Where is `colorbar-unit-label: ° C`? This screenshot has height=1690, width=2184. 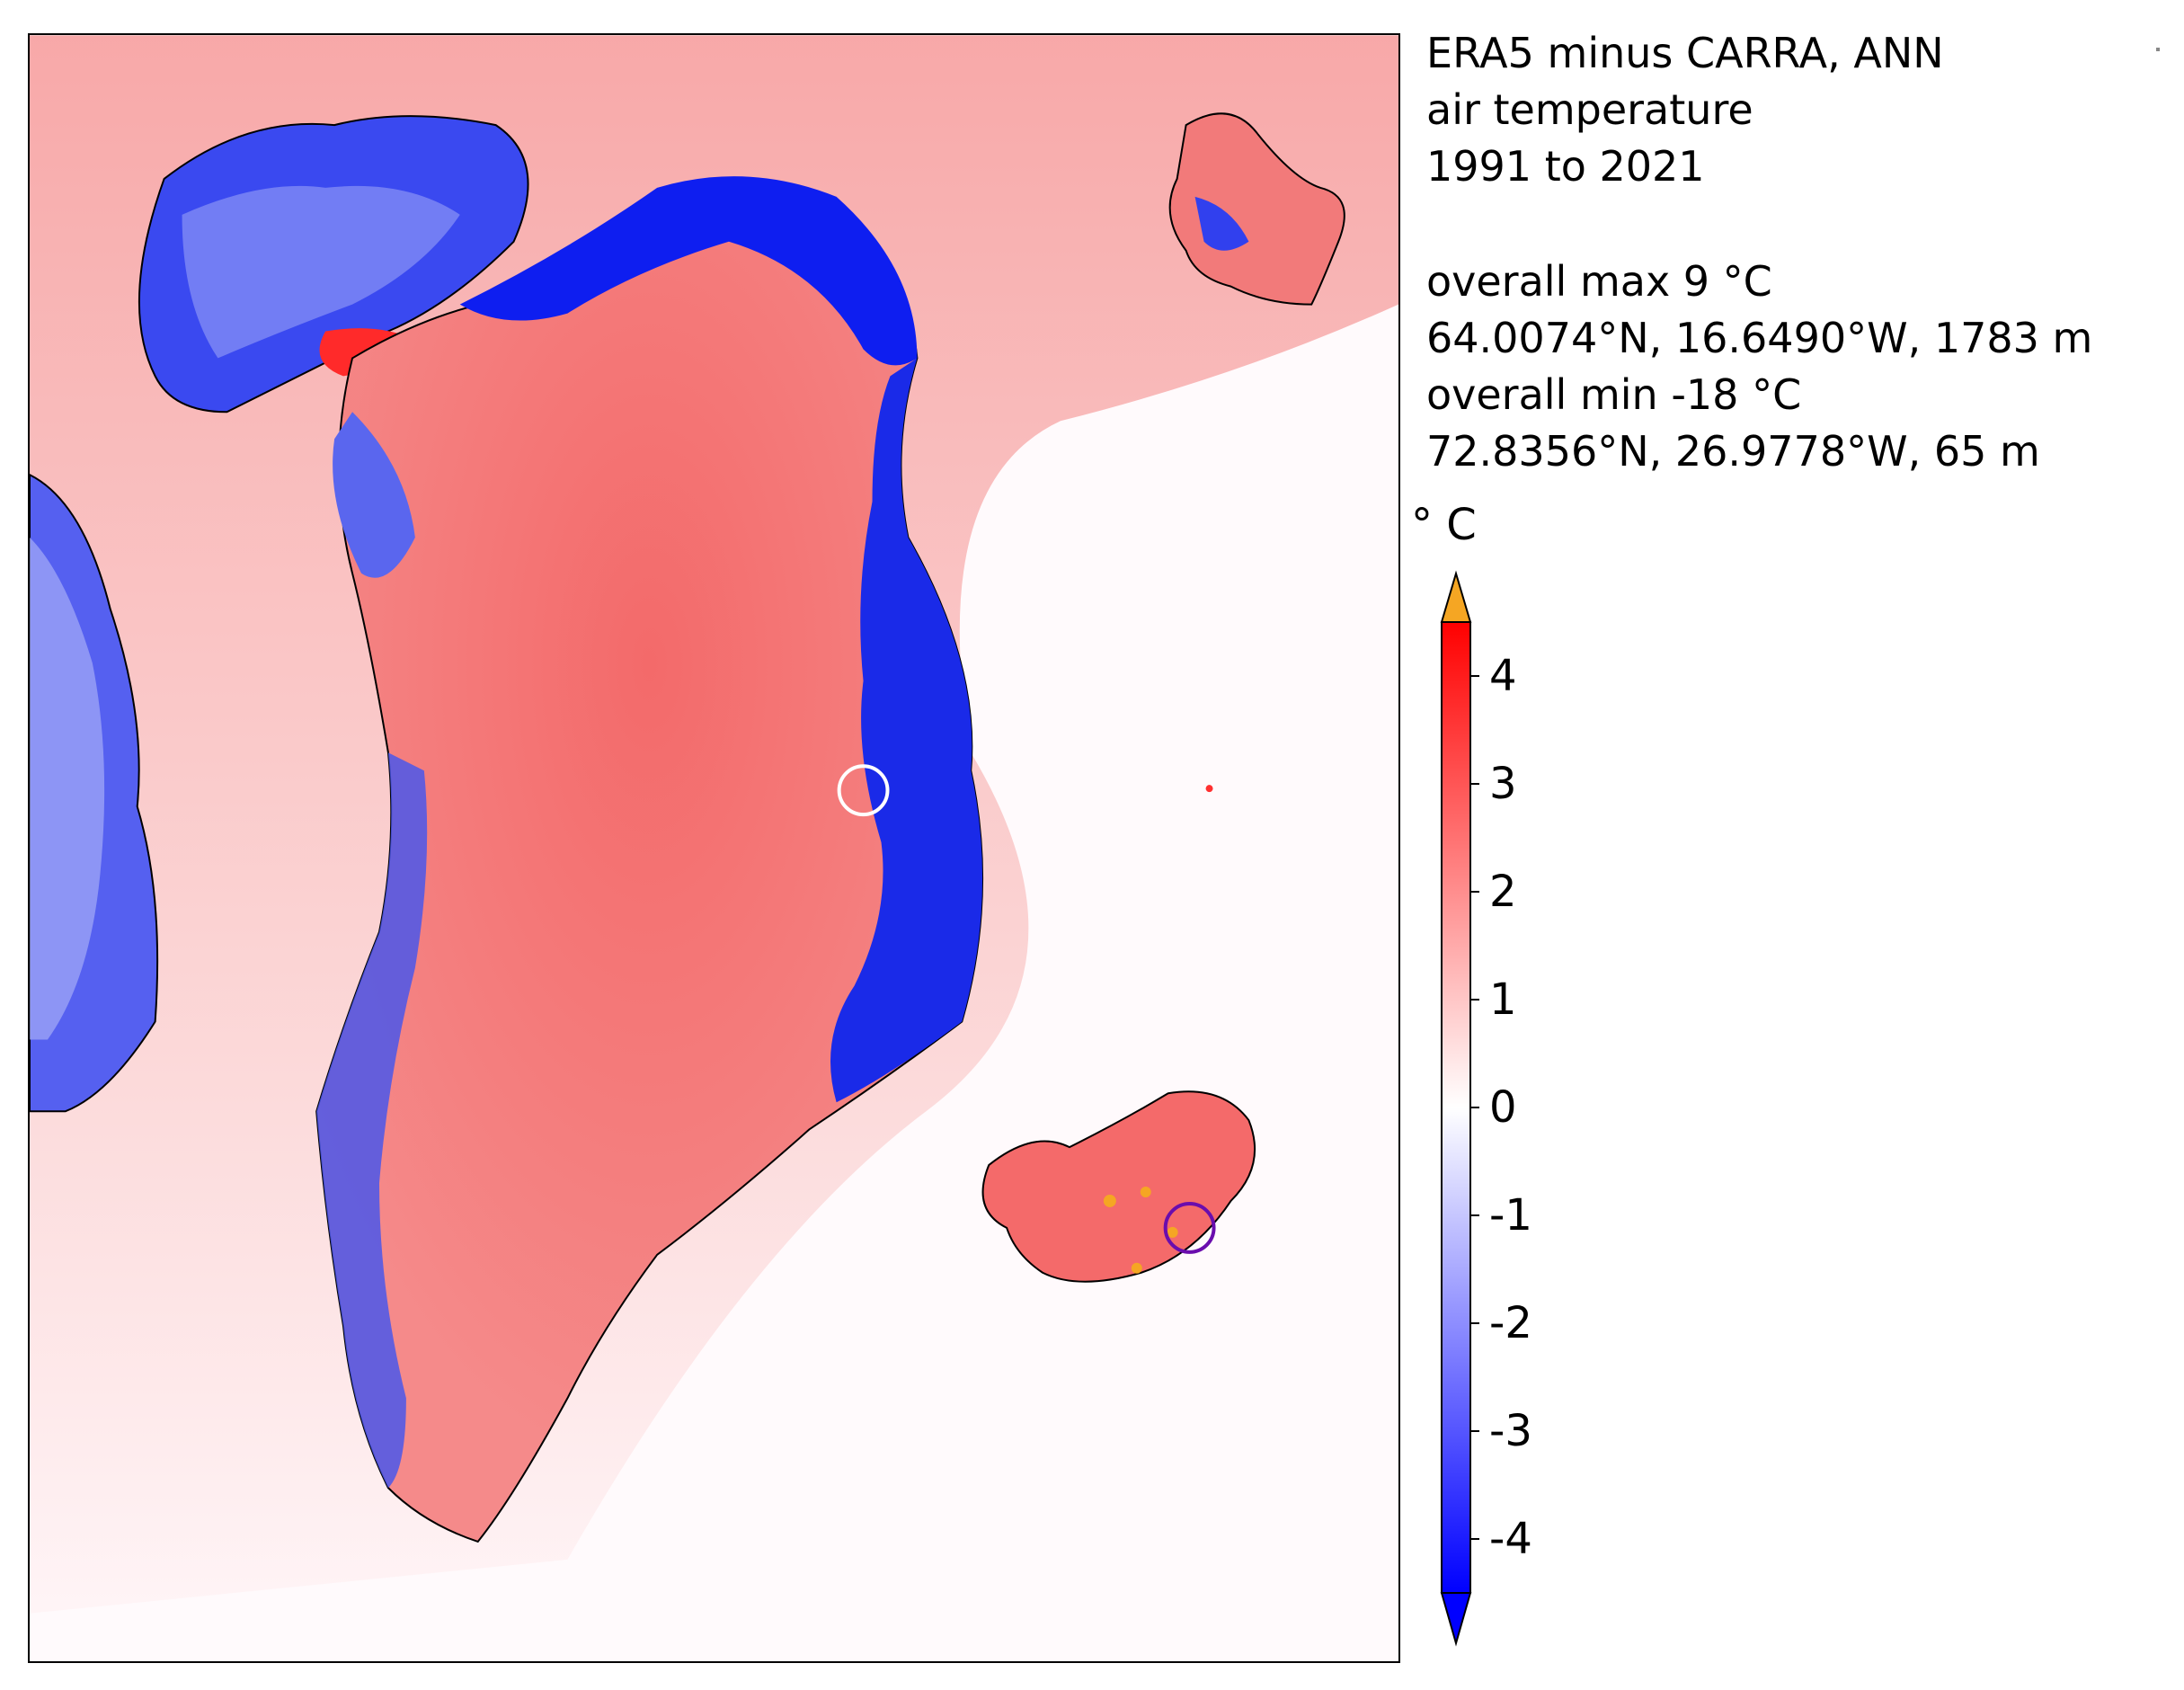
colorbar-unit-label: ° C is located at coordinates (1444, 525).